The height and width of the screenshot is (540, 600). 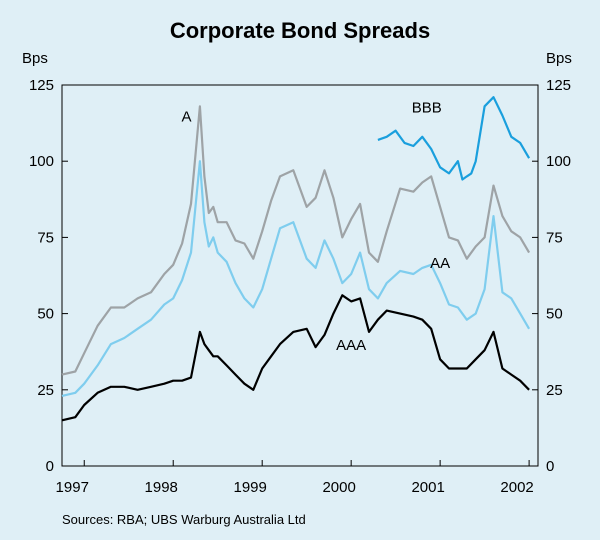 What do you see at coordinates (72, 487) in the screenshot?
I see `x-tick-label-1997: 1997` at bounding box center [72, 487].